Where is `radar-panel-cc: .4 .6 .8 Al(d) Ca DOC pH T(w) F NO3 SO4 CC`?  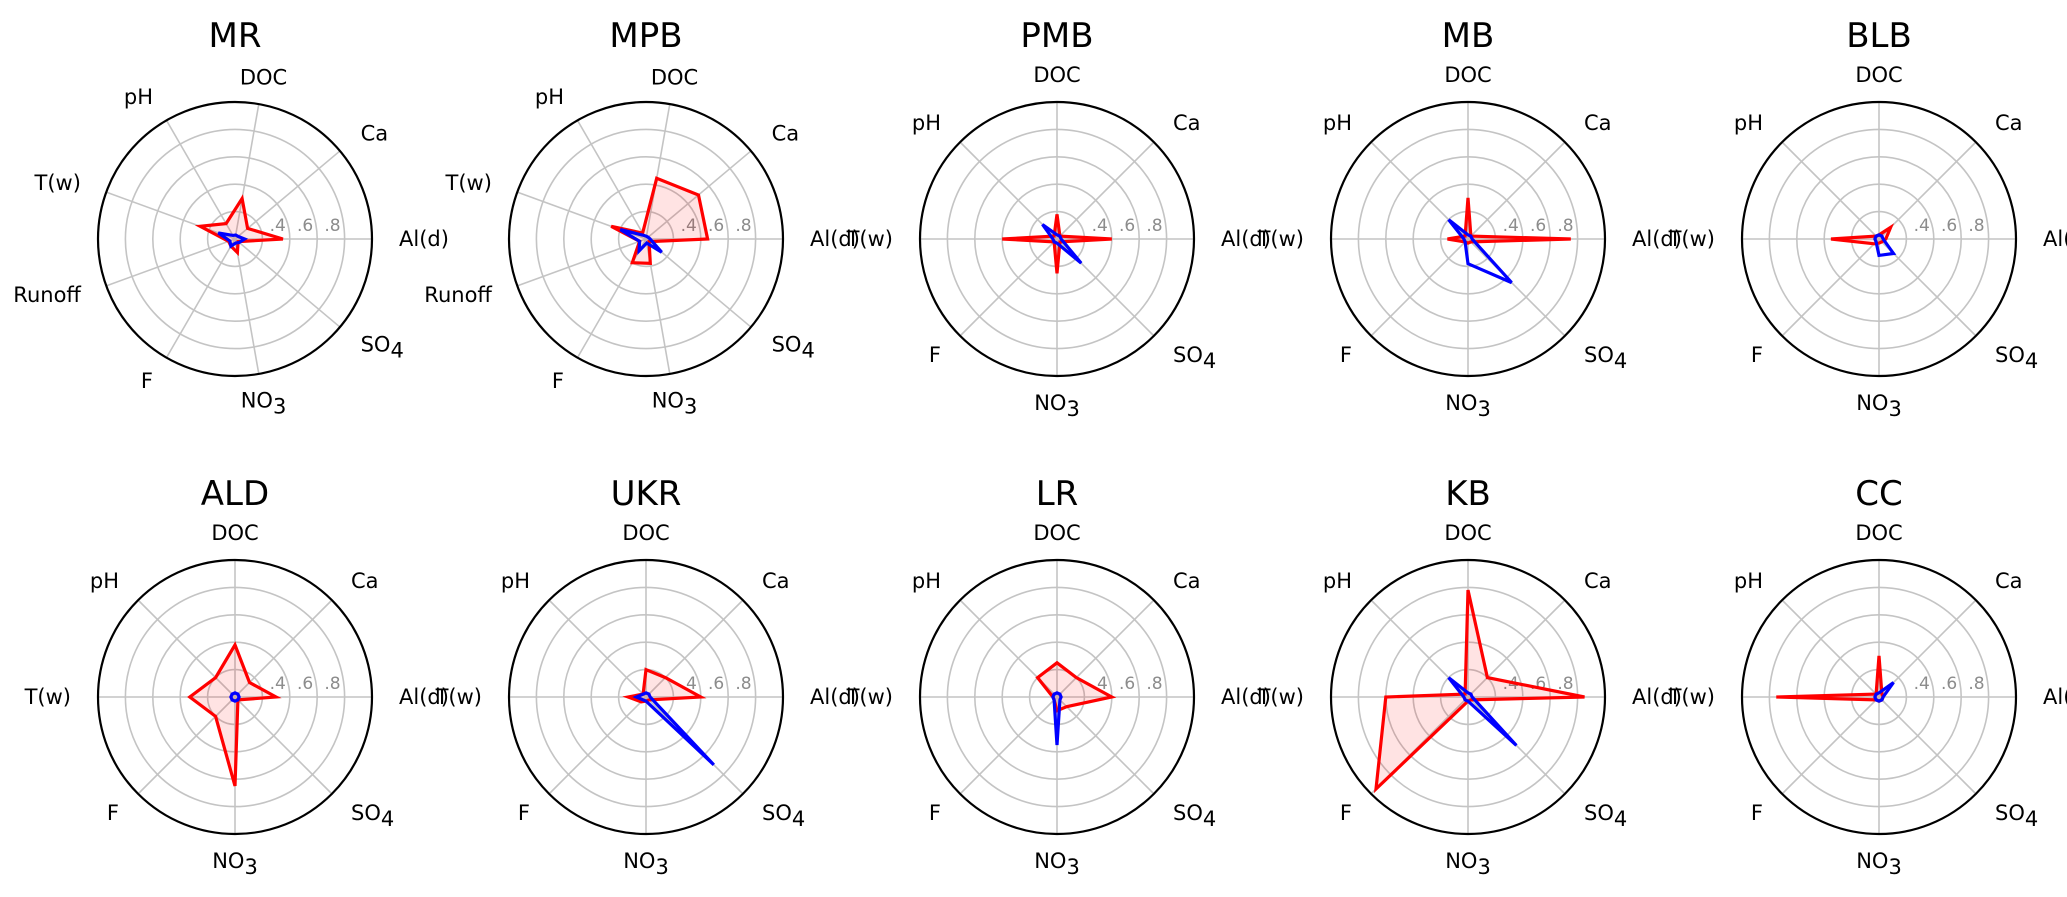 radar-panel-cc: .4 .6 .8 Al(d) Ca DOC pH T(w) F NO3 SO4 CC is located at coordinates (1867, 676).